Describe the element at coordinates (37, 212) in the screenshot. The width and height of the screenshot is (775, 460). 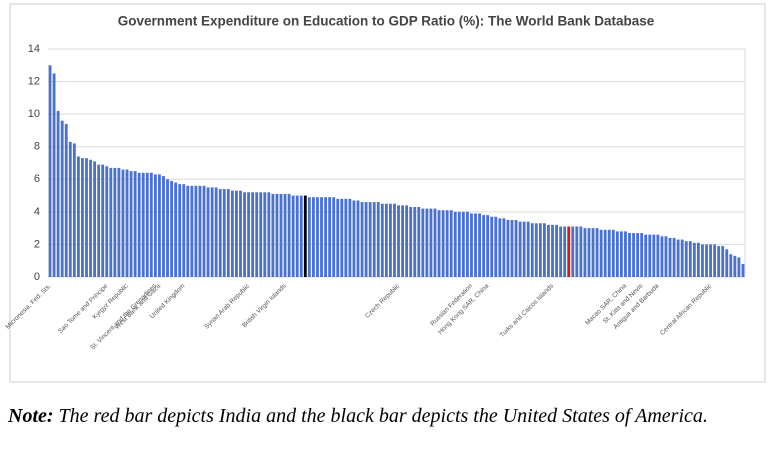
I see `y-tick-label: 4` at that location.